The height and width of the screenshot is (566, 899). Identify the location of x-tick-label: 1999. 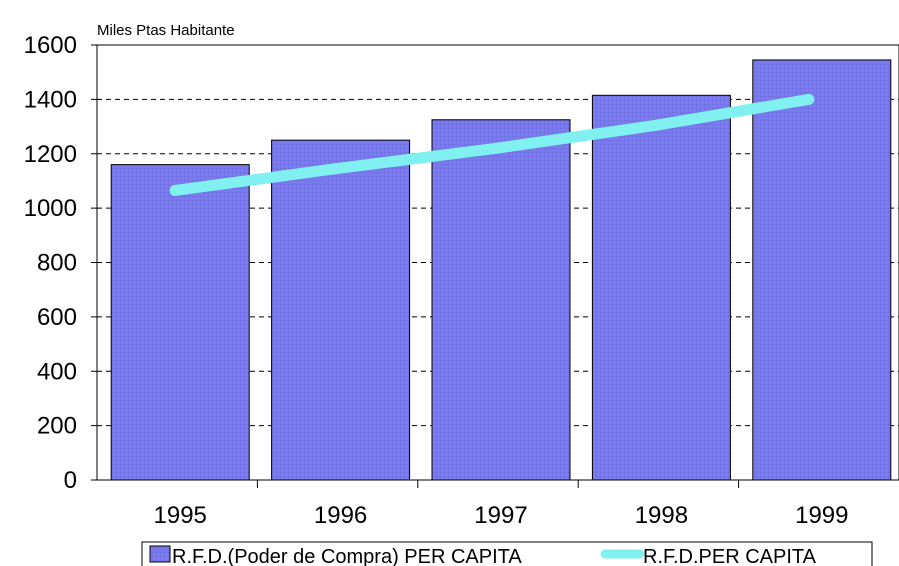
(821, 515).